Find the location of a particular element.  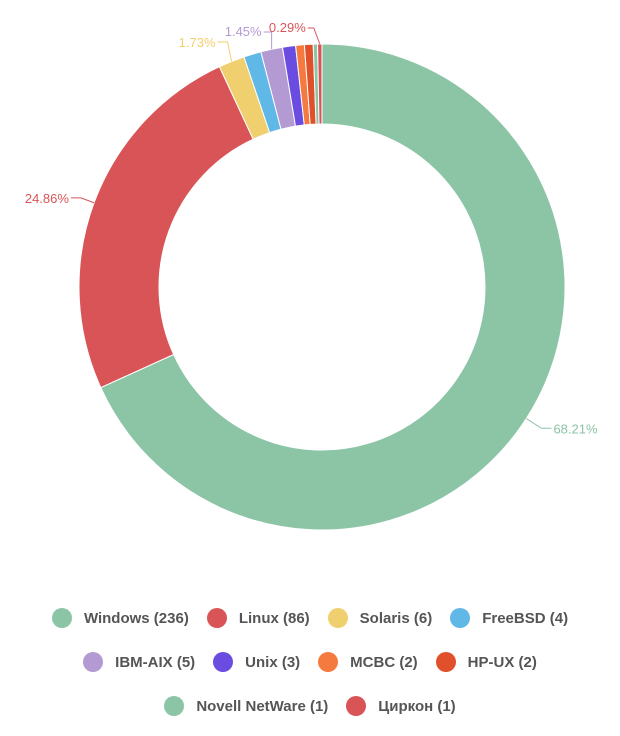

legend-label: Unix (3) is located at coordinates (273, 662).